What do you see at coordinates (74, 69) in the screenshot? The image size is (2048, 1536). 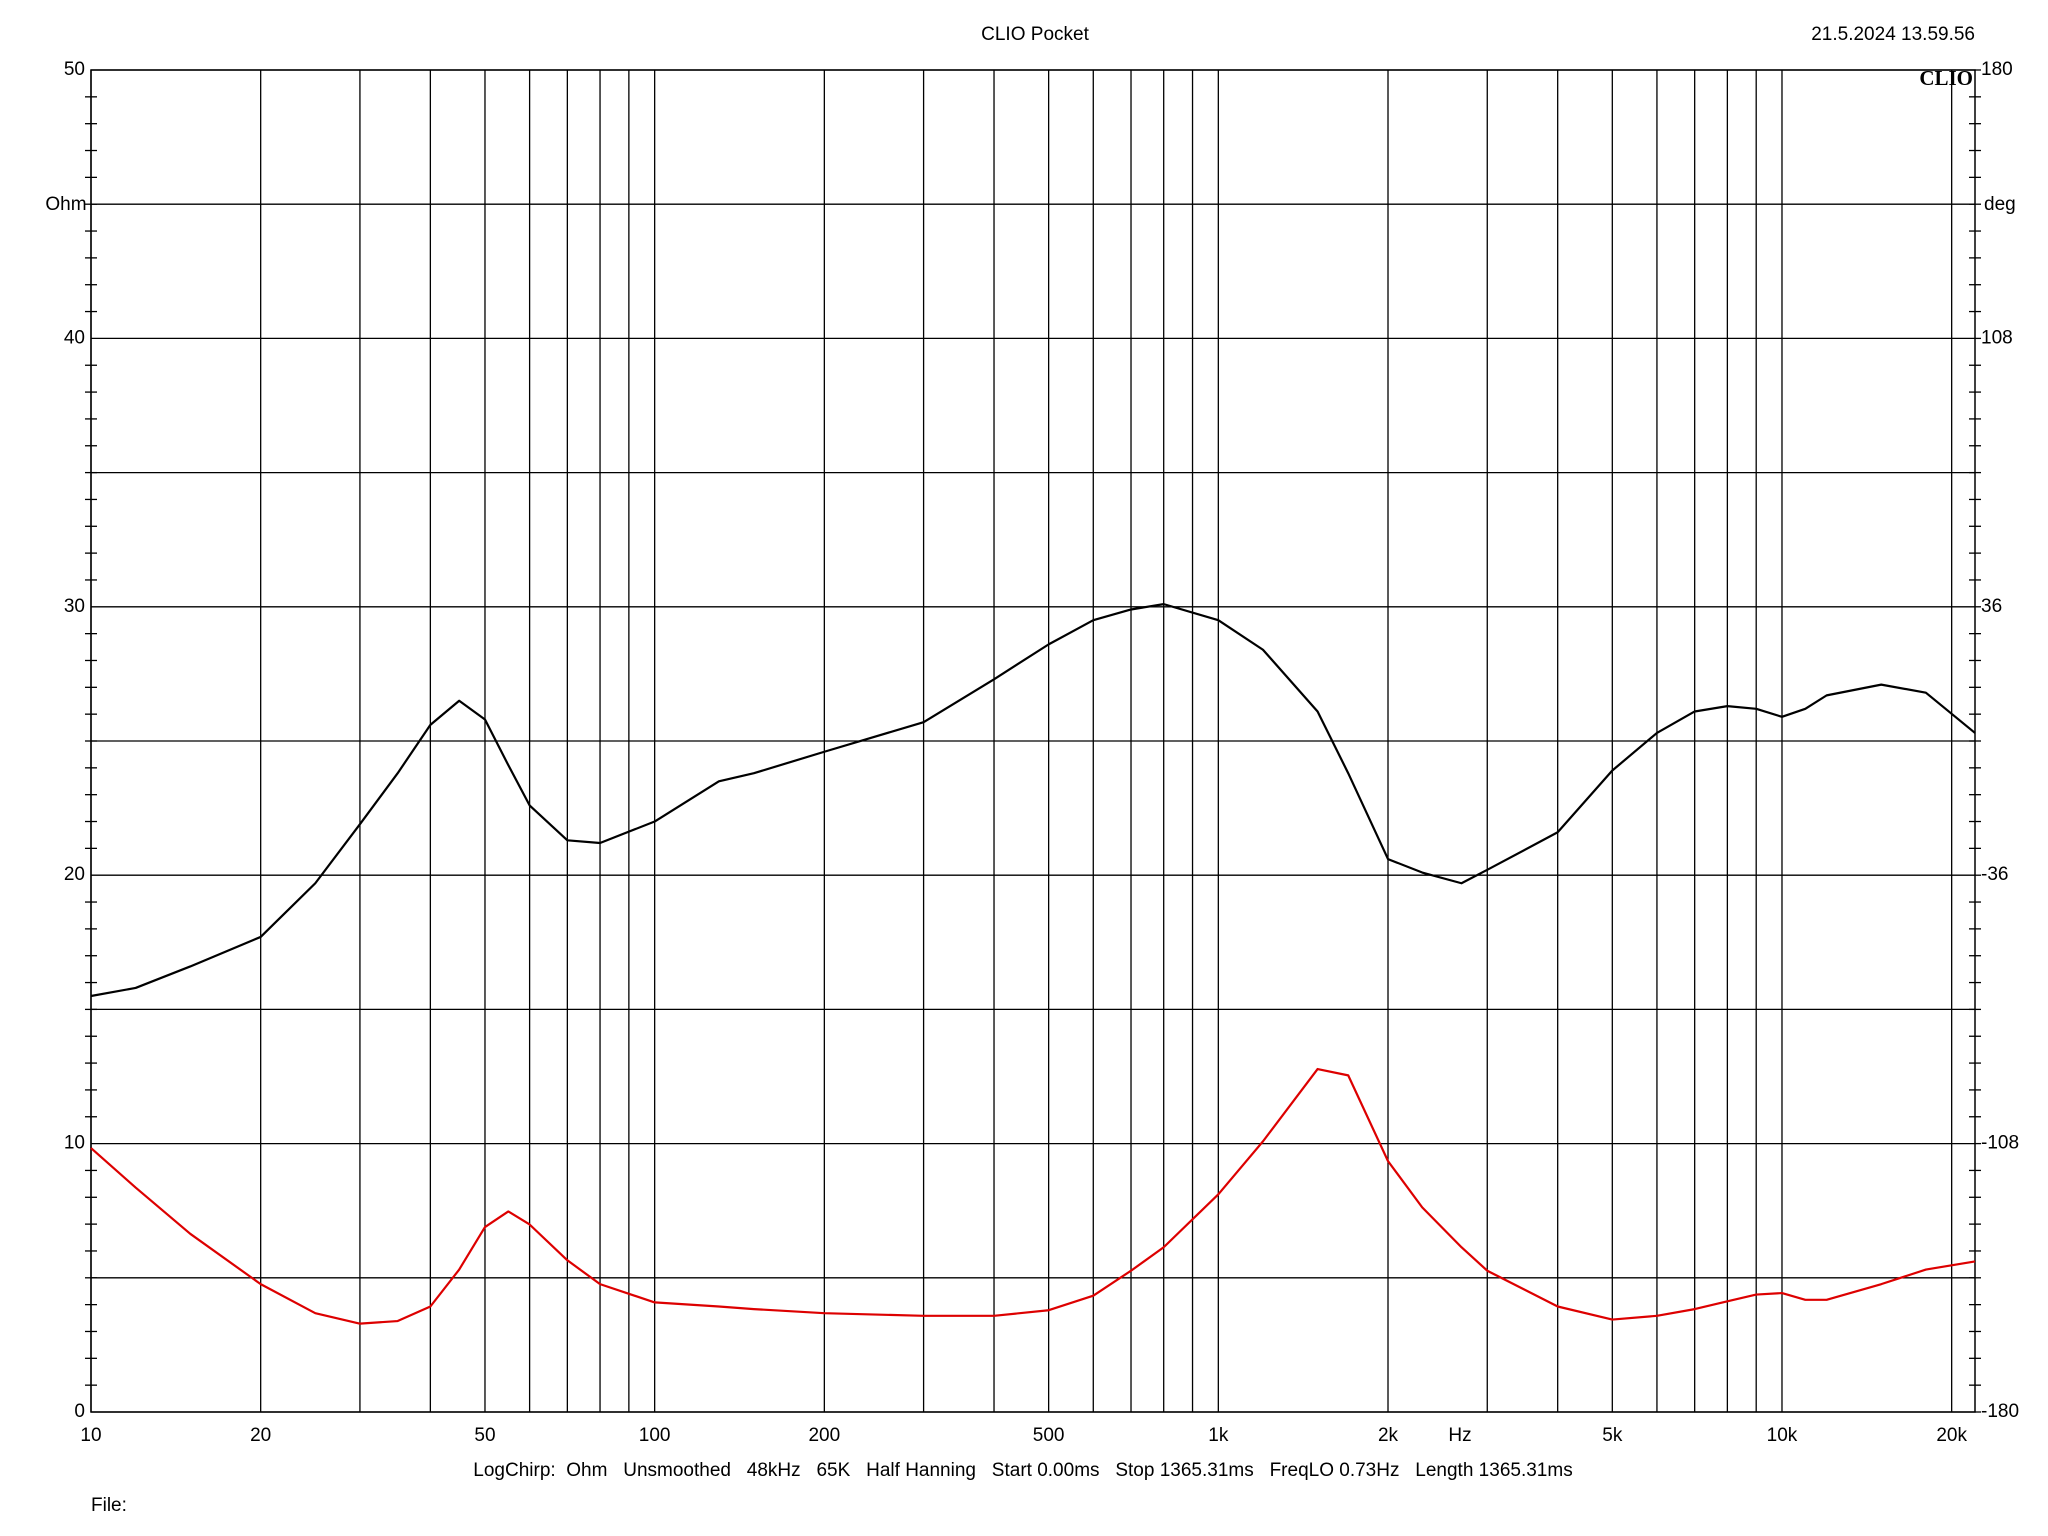 I see `y-tick-label: 50` at bounding box center [74, 69].